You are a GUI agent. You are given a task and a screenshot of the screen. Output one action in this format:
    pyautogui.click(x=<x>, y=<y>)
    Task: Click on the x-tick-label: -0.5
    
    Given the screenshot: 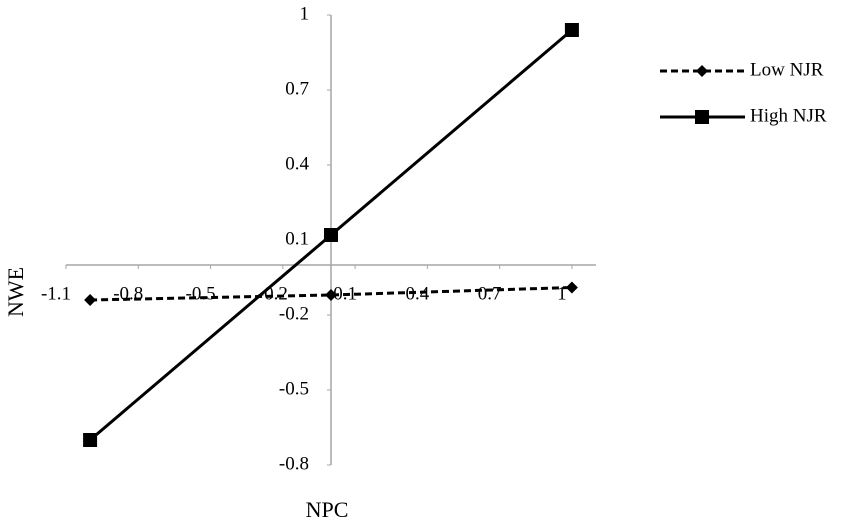 What is the action you would take?
    pyautogui.click(x=201, y=293)
    